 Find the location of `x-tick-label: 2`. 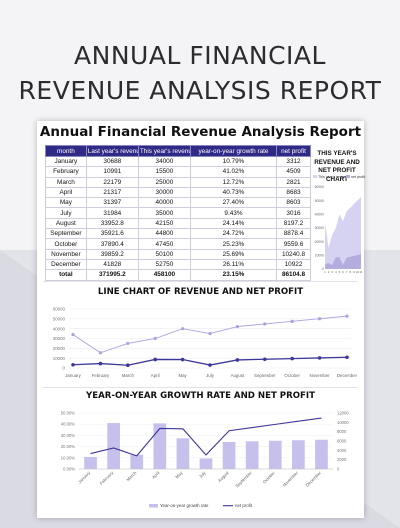

x-tick-label: 2 is located at coordinates (329, 272).